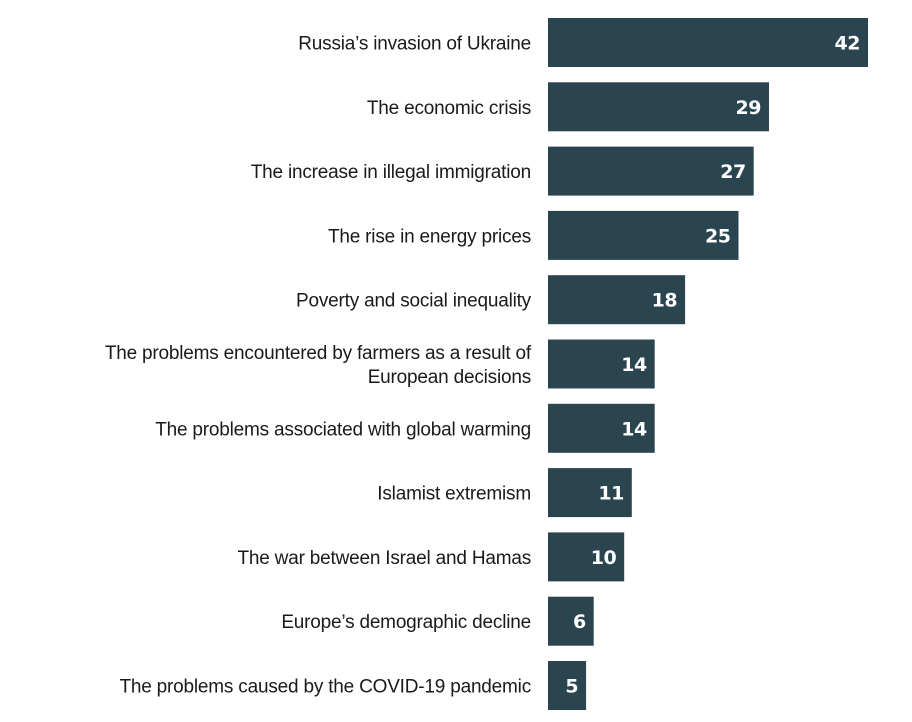 This screenshot has width=912, height=722. I want to click on data-label: 10, so click(604, 558).